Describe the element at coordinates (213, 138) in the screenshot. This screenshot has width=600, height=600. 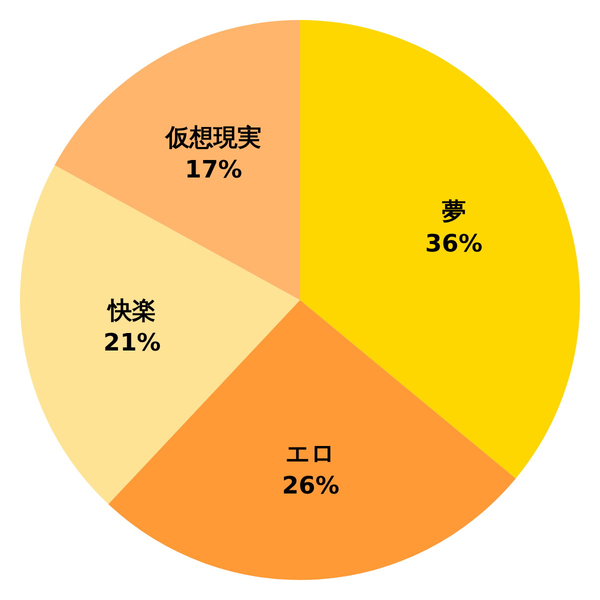
I see `slice-label: 仮想現実` at that location.